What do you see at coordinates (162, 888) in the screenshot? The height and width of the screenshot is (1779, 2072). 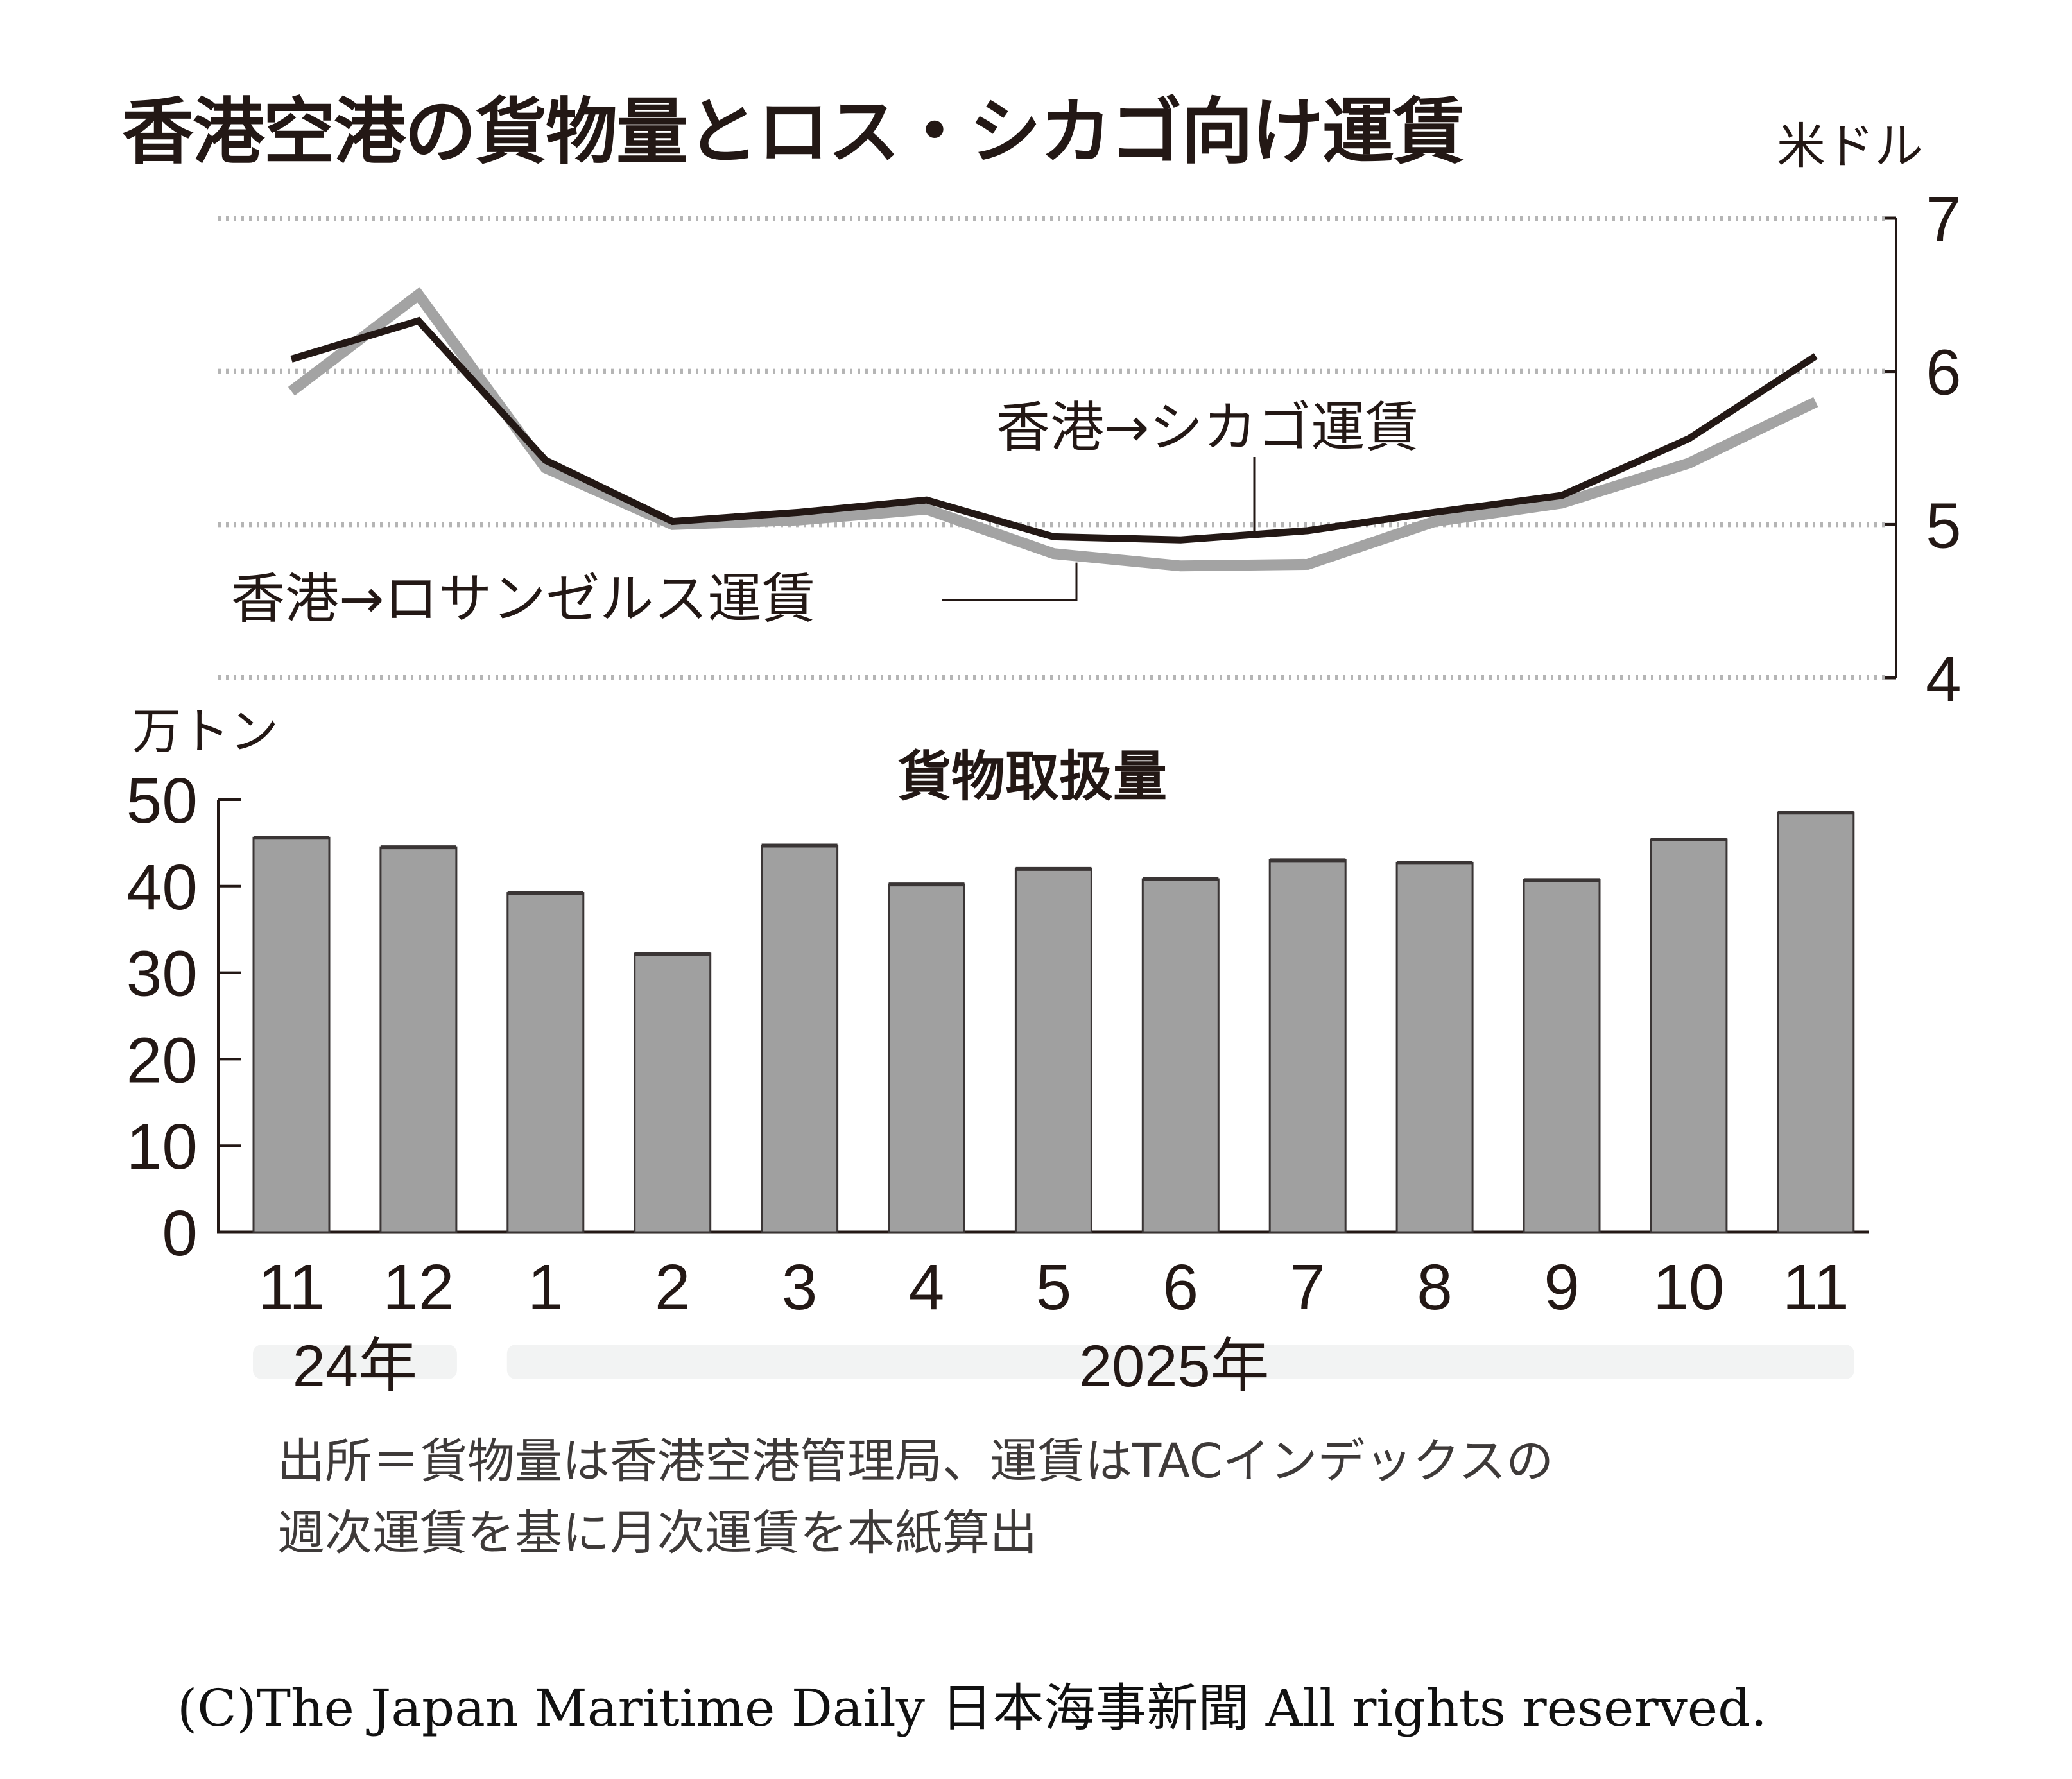 I see `y-tick-label: 40` at bounding box center [162, 888].